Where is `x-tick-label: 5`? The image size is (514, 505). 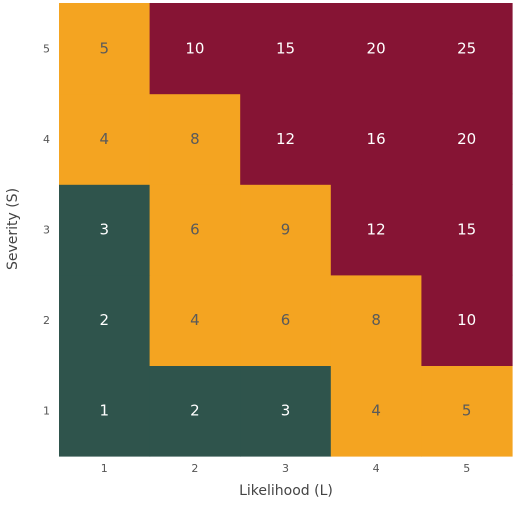 x-tick-label: 5 is located at coordinates (466, 468).